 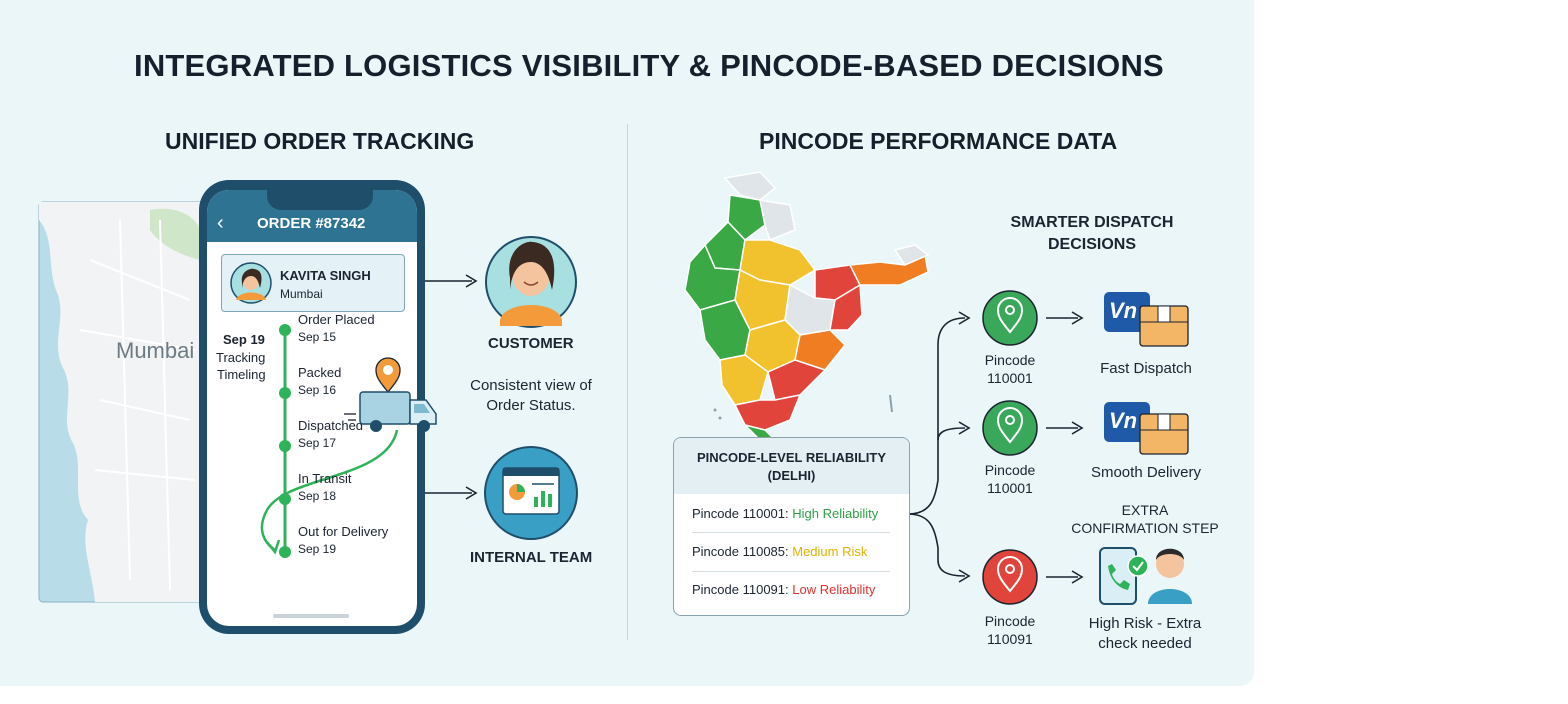 I want to click on customer-name: KAVITA SINGH, so click(x=325, y=275).